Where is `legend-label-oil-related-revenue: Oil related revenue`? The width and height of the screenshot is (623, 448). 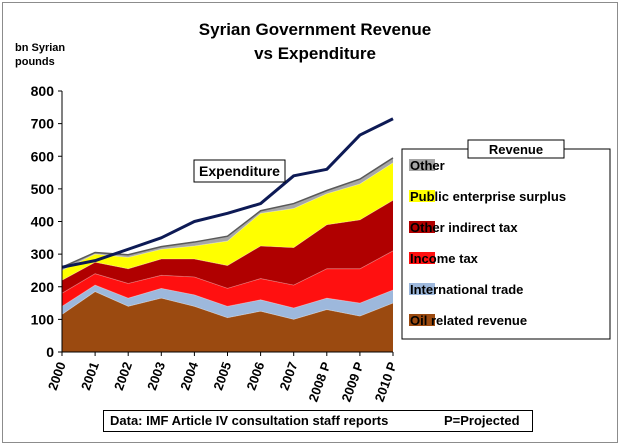
legend-label-oil-related-revenue: Oil related revenue is located at coordinates (468, 320).